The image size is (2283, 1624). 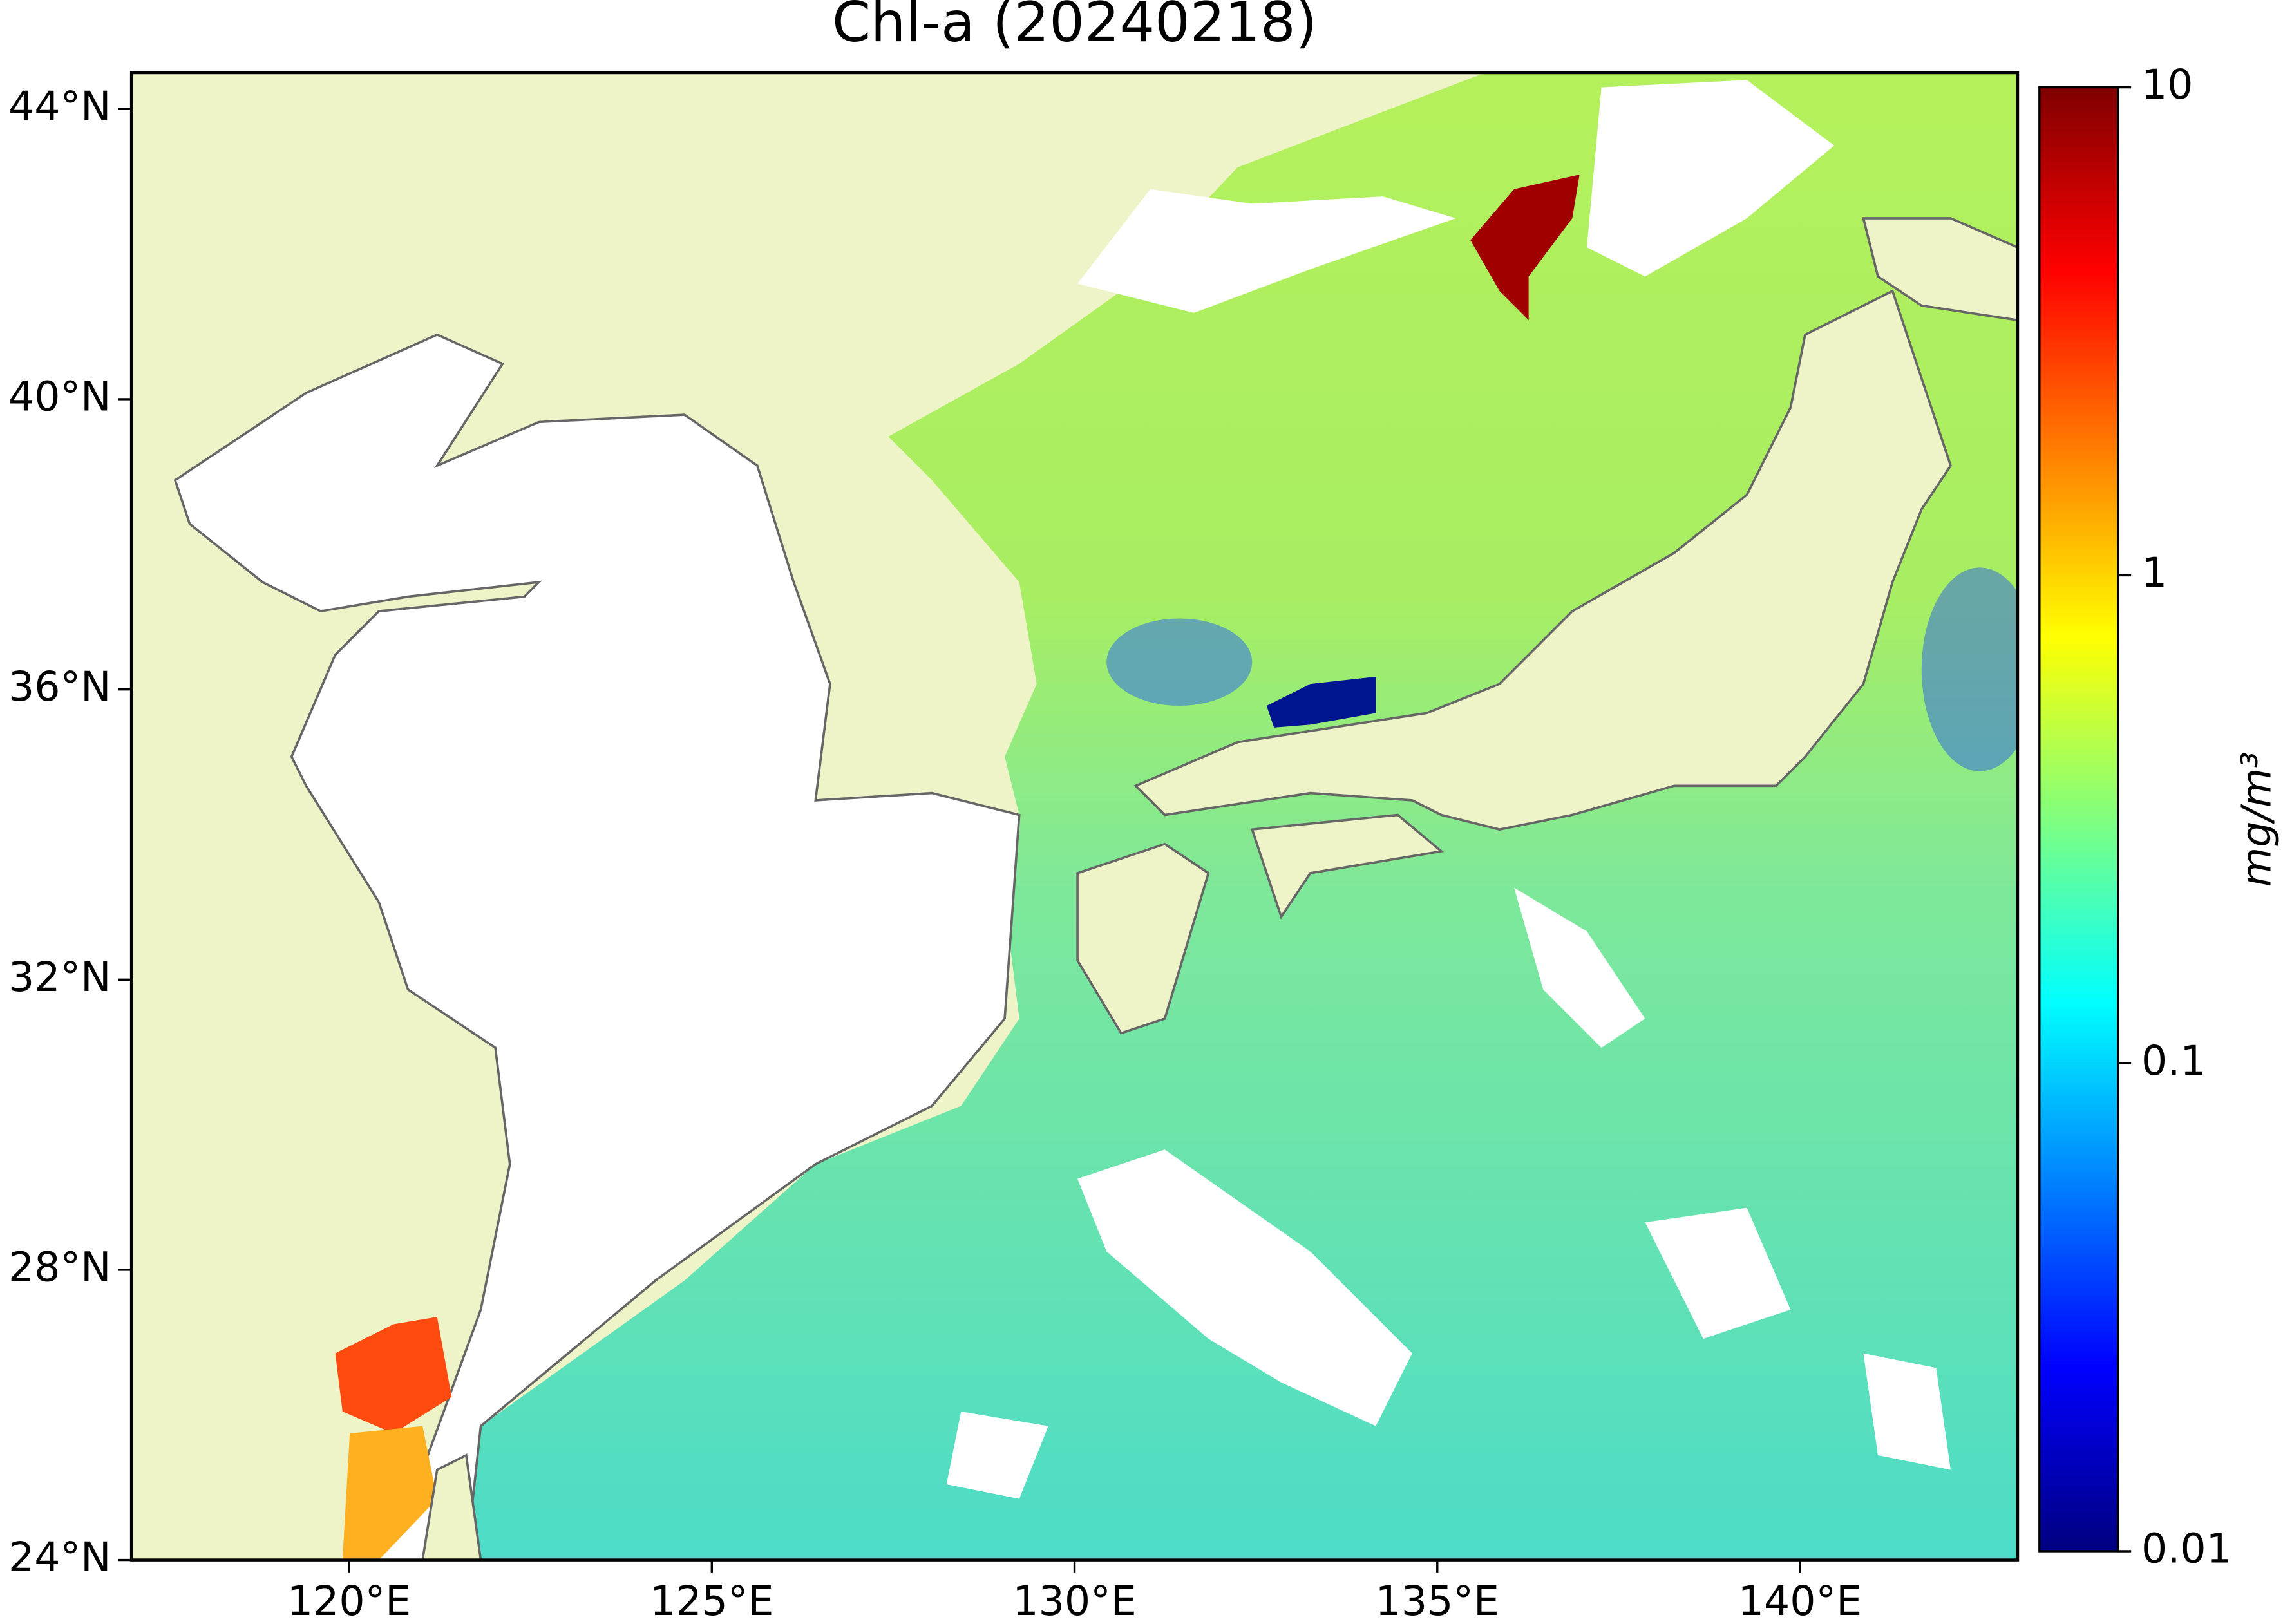 I want to click on very-low-chl, so click(x=1321, y=702).